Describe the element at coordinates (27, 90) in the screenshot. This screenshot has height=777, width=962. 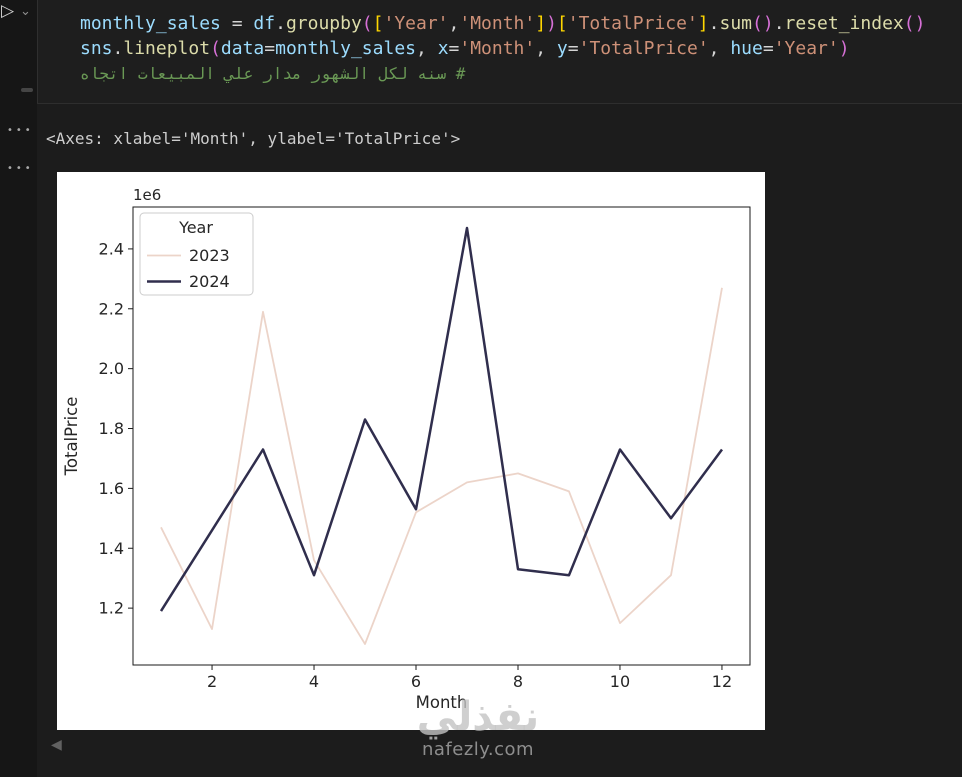
I see `cell-scrollbar-handle` at that location.